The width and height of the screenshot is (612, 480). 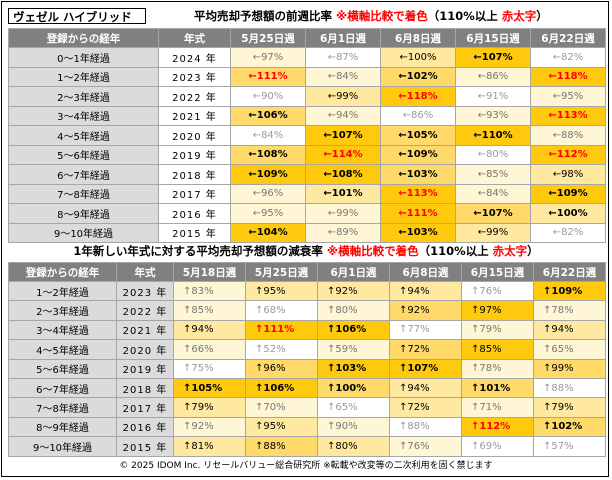 What do you see at coordinates (343, 154) in the screenshot?
I see `ratio-cell: ←114%` at bounding box center [343, 154].